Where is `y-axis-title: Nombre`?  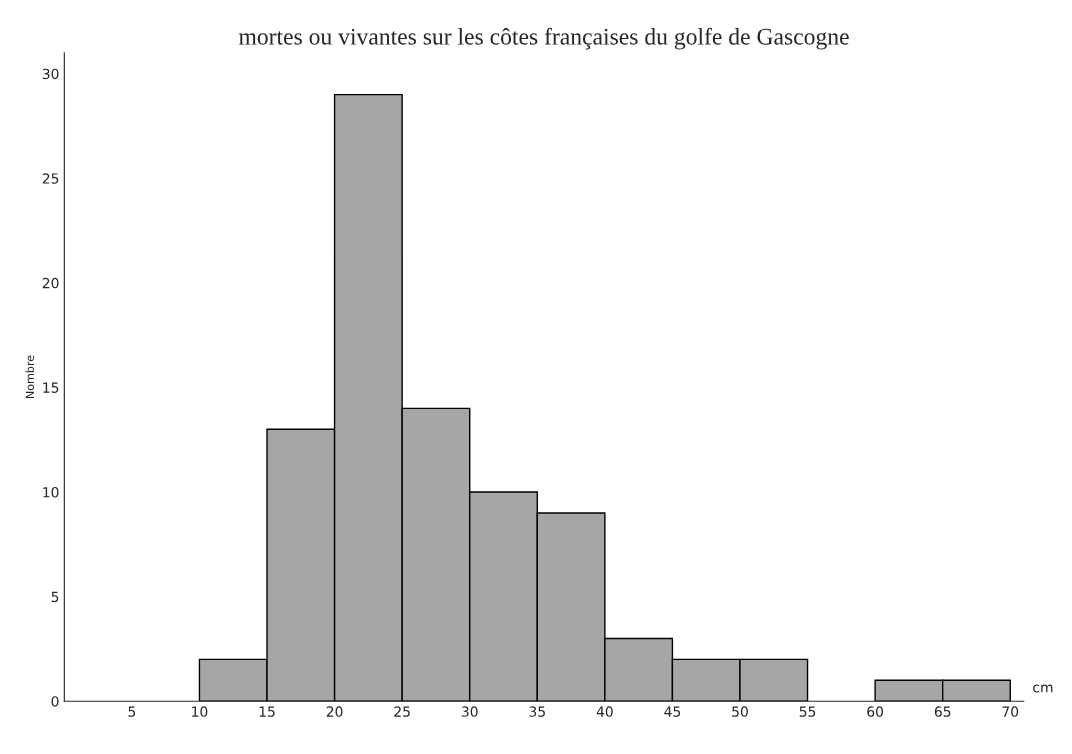 y-axis-title: Nombre is located at coordinates (30, 376).